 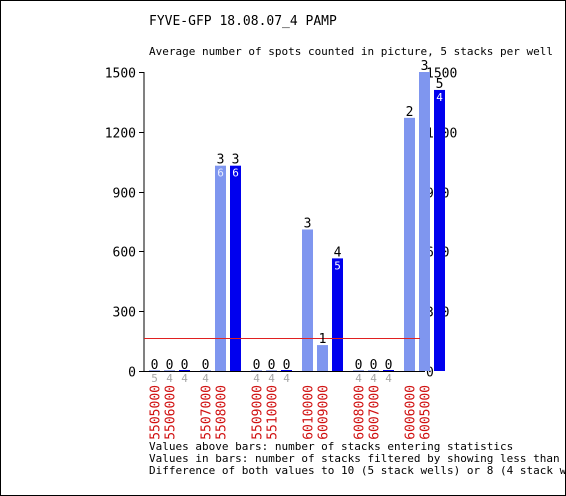 What do you see at coordinates (132, 373) in the screenshot?
I see `y-tick-label-left: 0` at bounding box center [132, 373].